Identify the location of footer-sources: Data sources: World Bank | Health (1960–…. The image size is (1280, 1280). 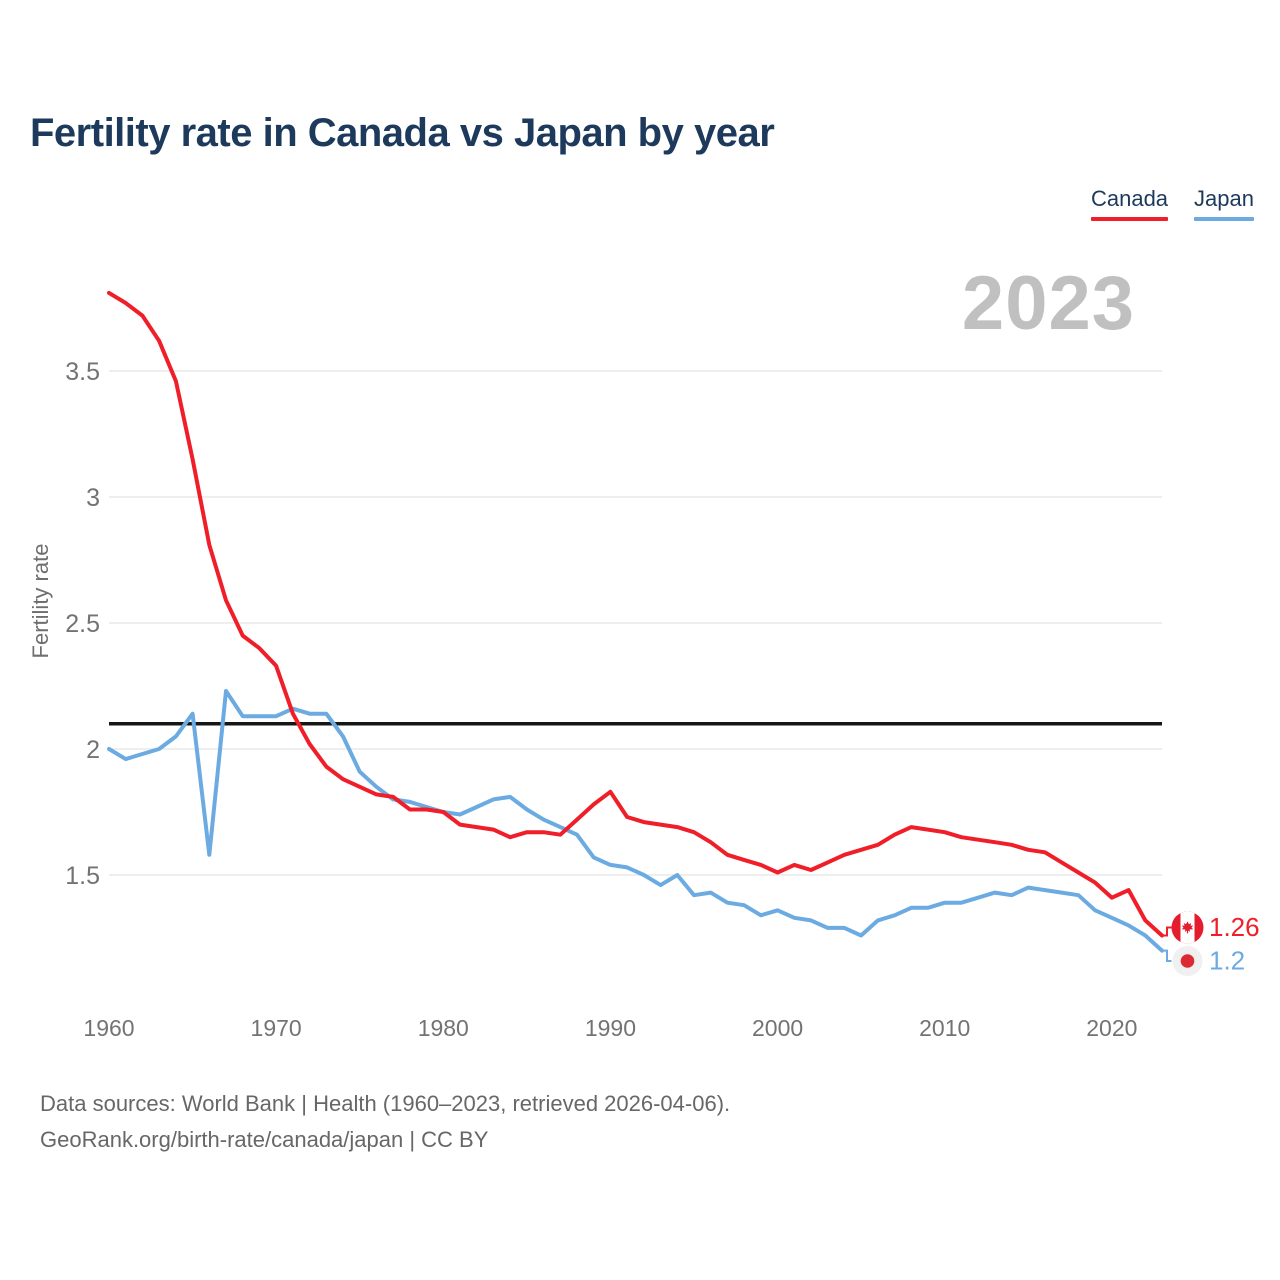
(385, 1103).